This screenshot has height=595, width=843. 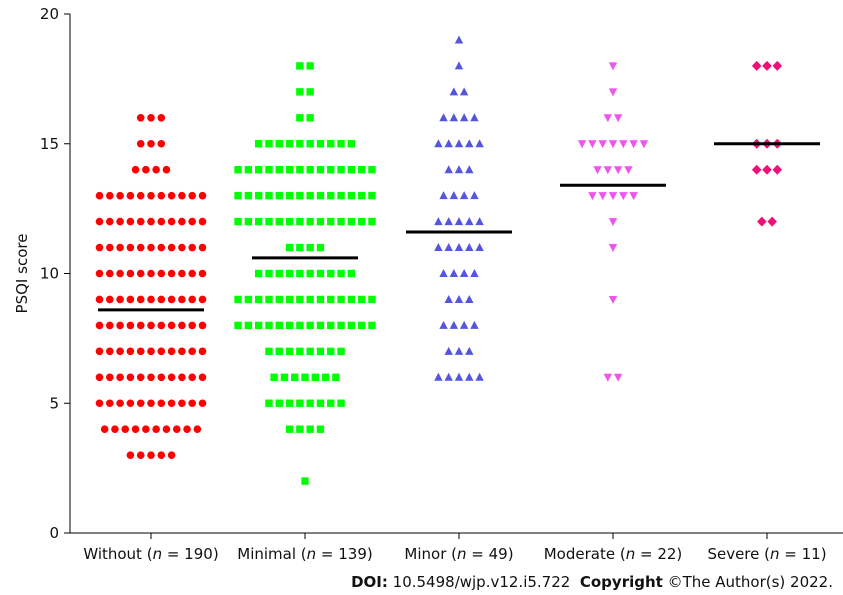 I want to click on y-tick-label: 15, so click(x=49, y=144).